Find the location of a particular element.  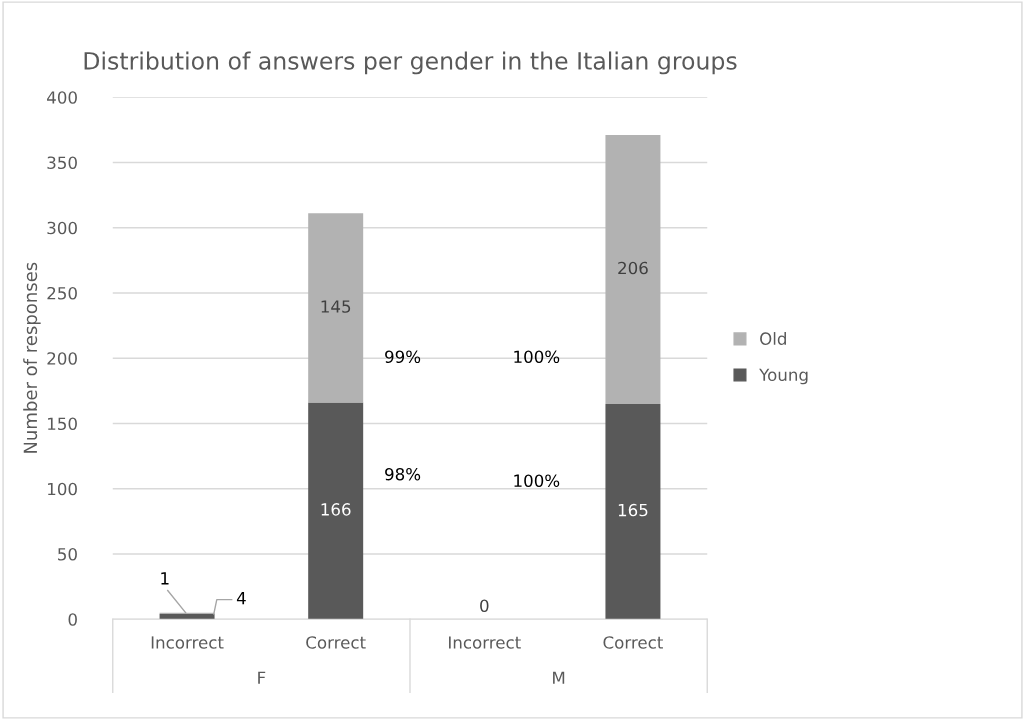

y-tick-label: 50 is located at coordinates (67, 554).